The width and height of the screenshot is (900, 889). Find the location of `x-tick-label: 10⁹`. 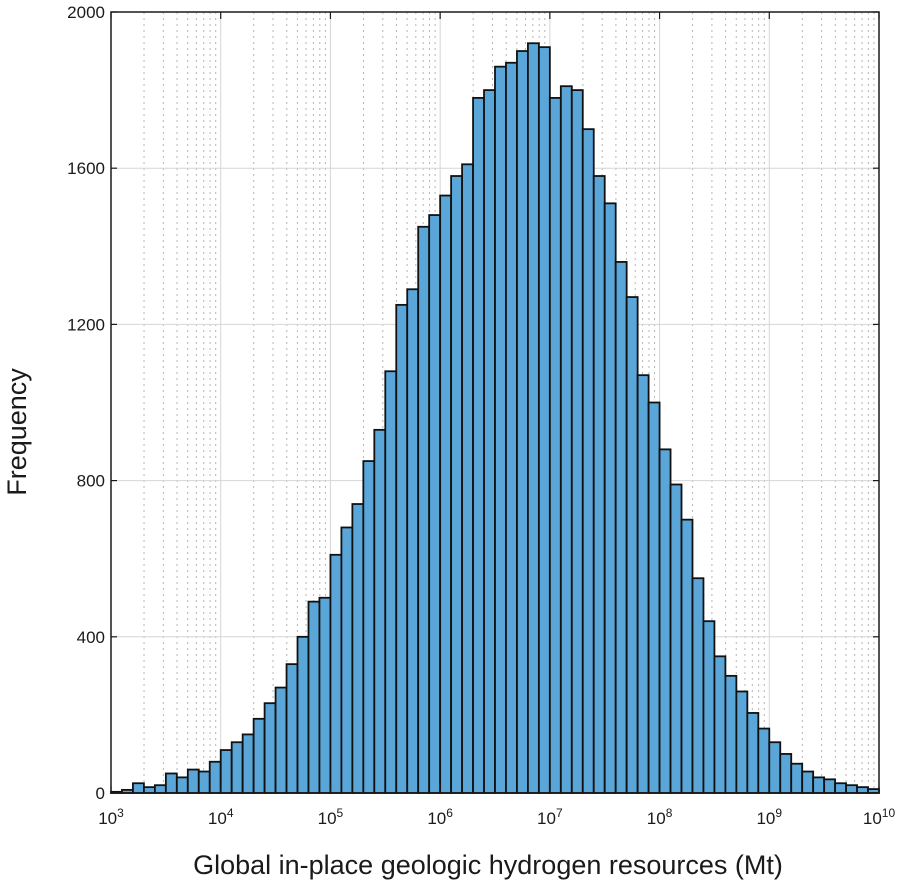

x-tick-label: 10⁹ is located at coordinates (769, 817).